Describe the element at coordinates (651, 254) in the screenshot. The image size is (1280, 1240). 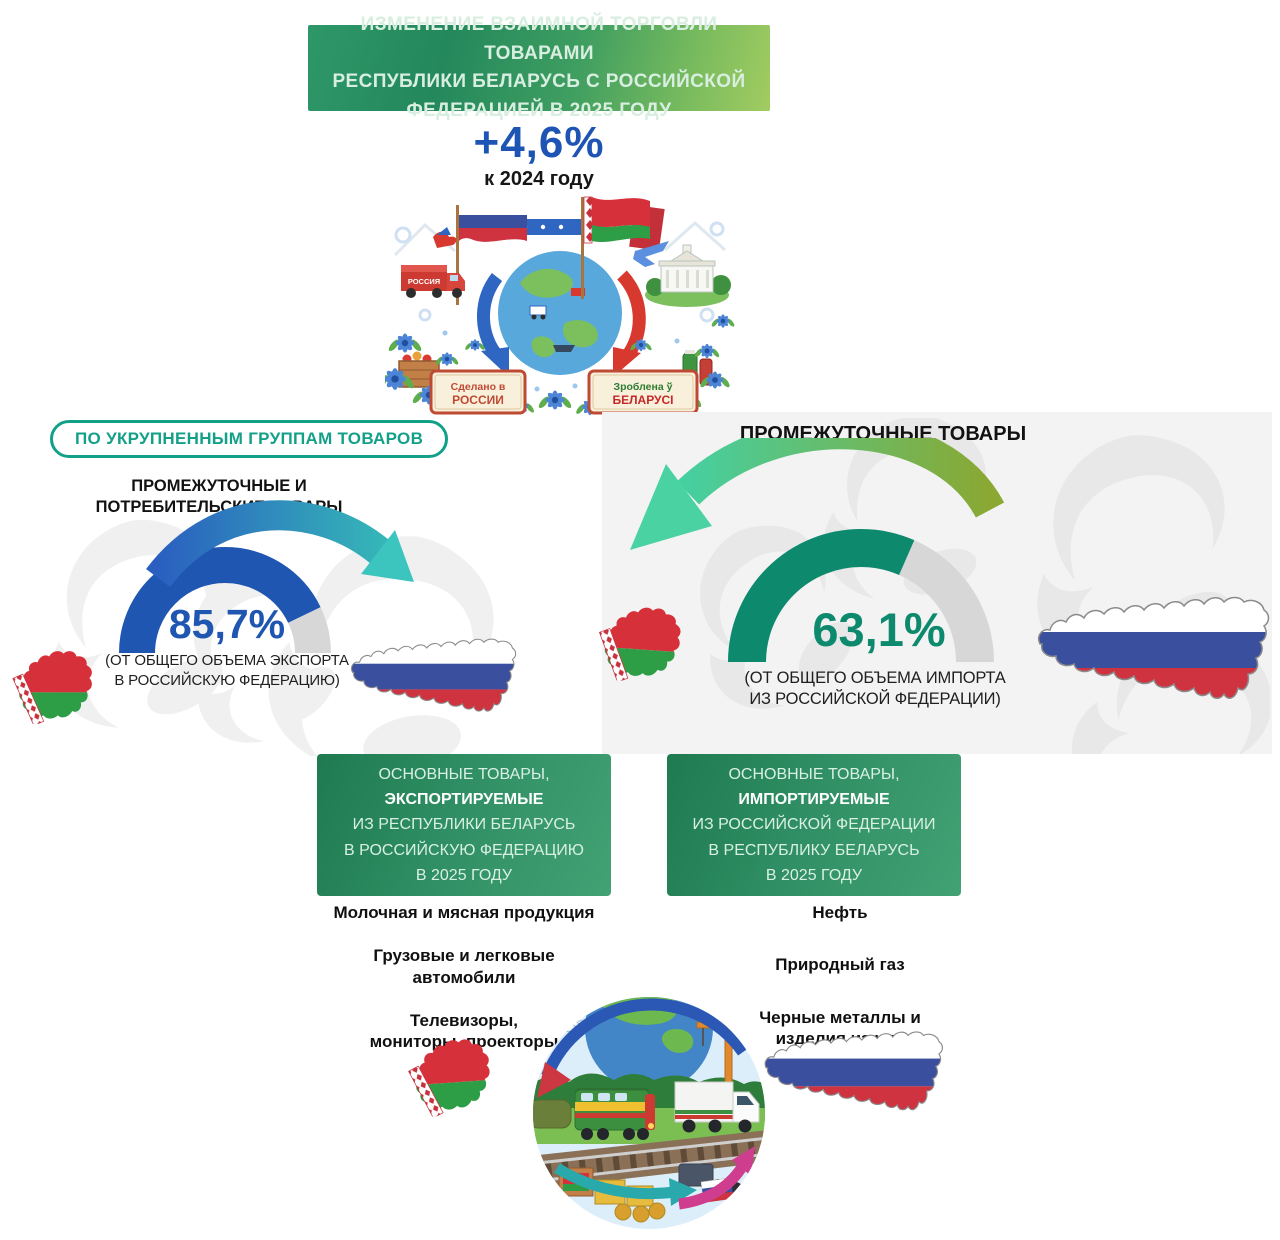
I see `airplane-icon` at that location.